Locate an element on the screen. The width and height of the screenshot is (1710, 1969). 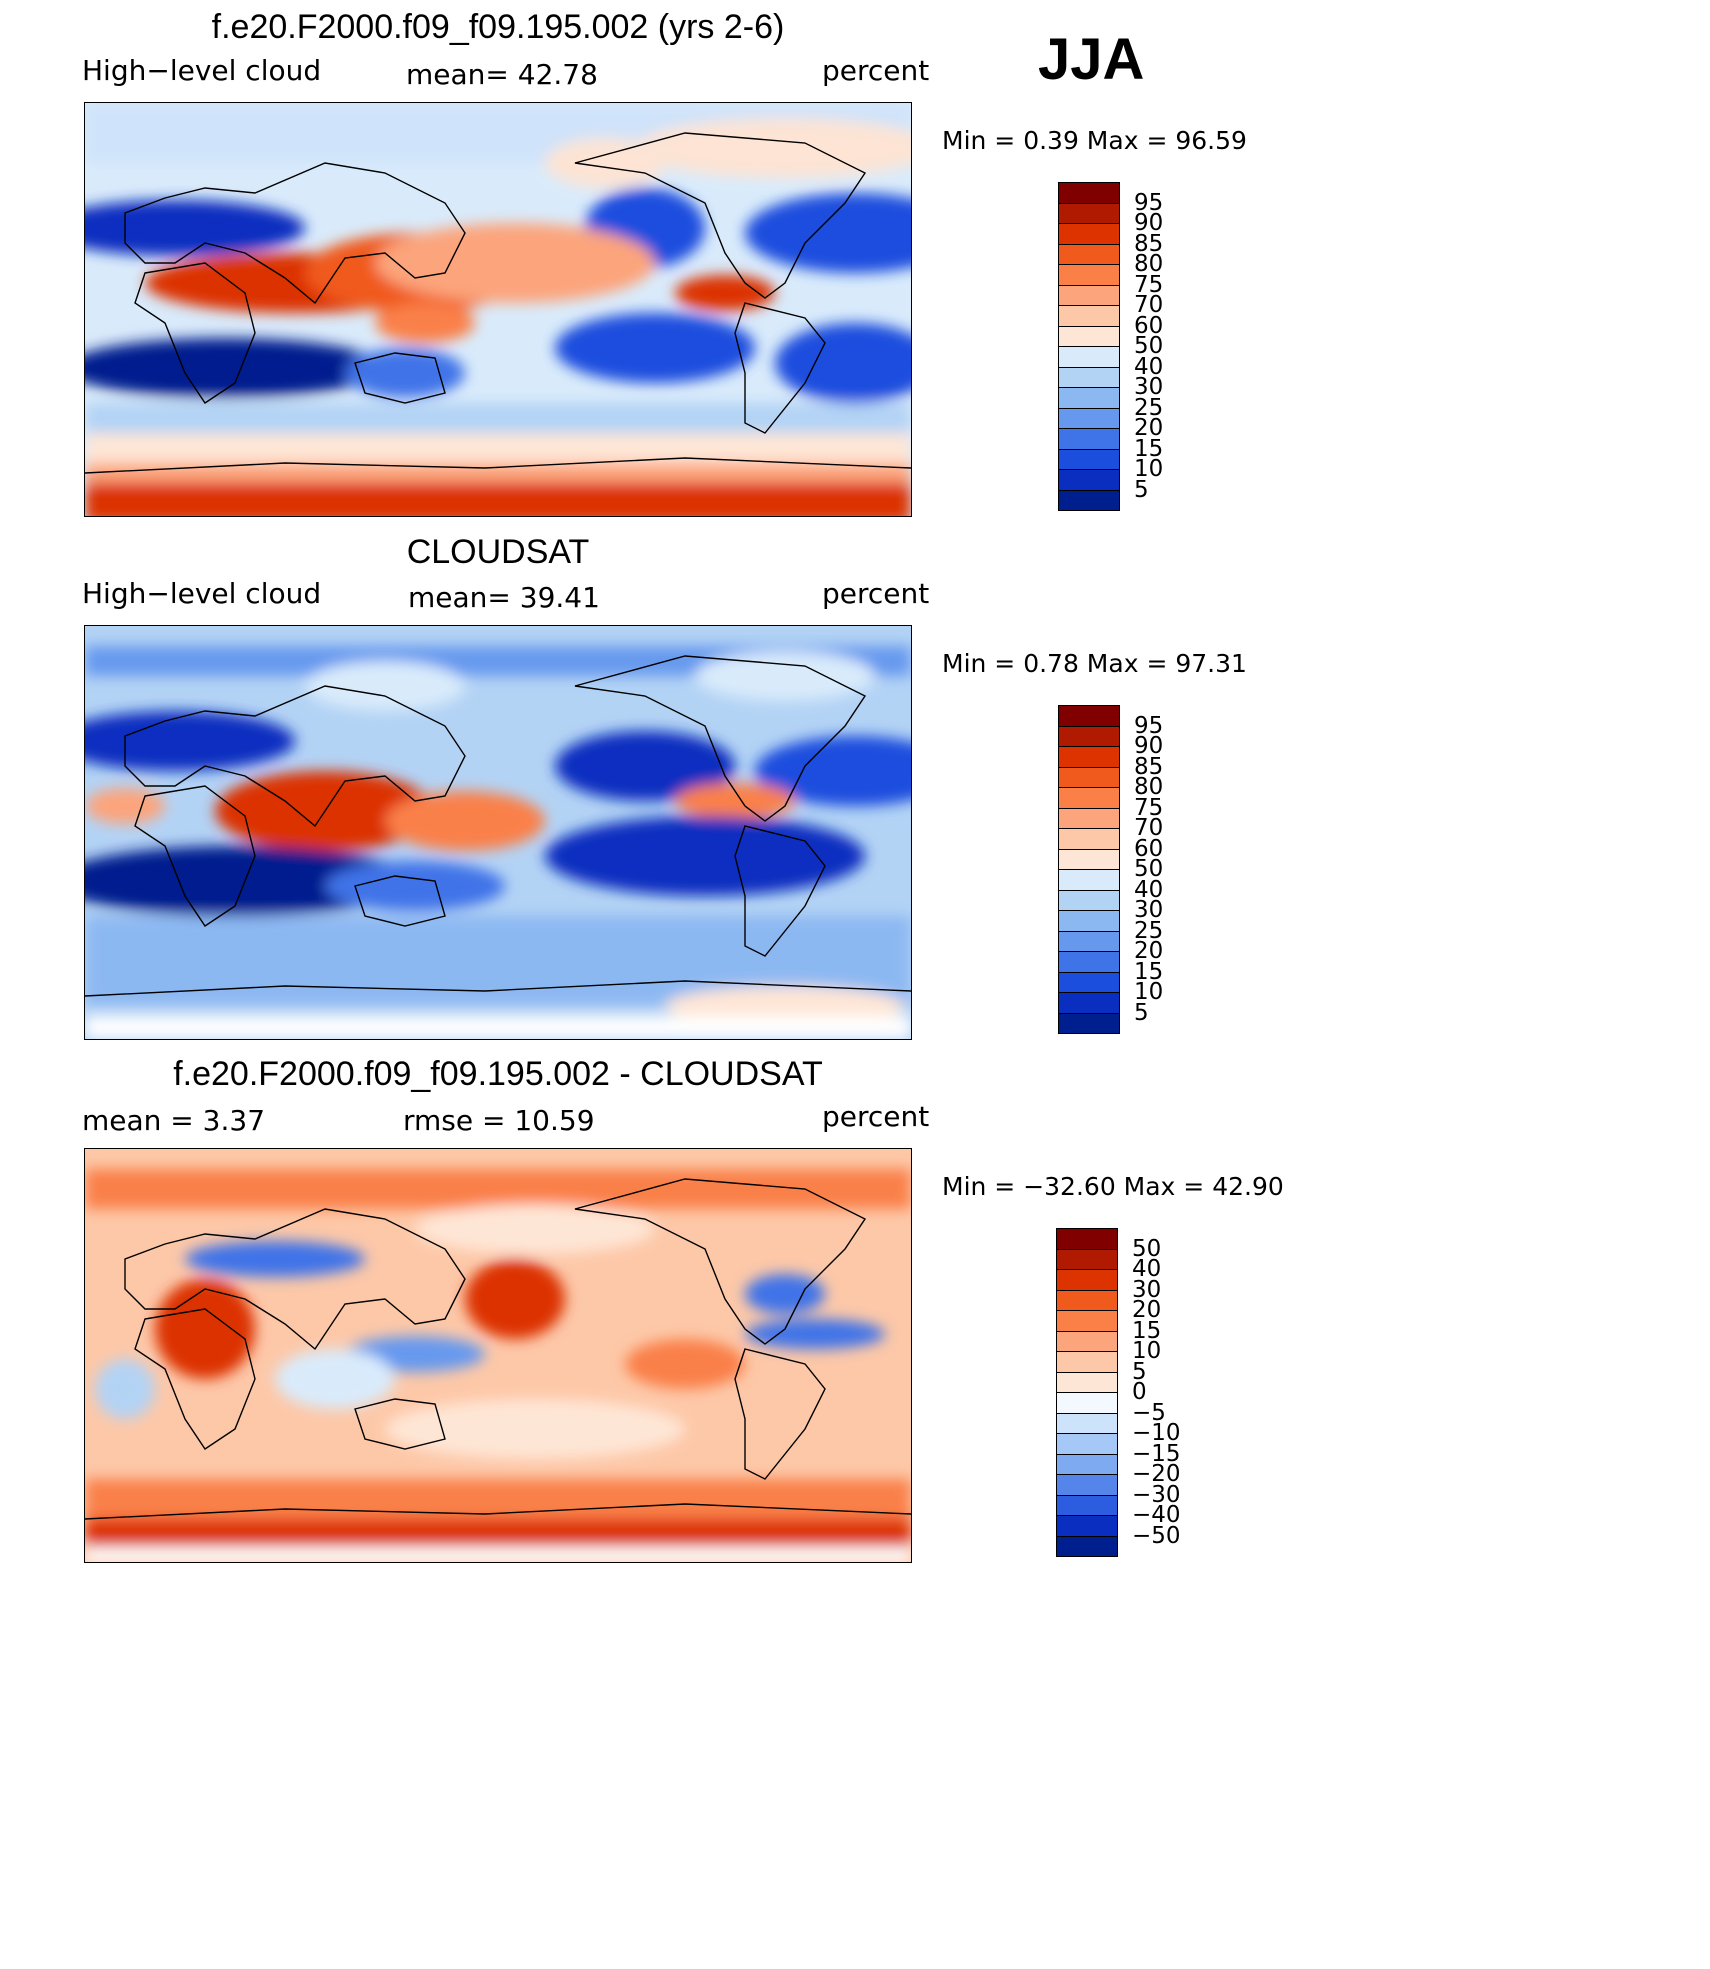
panel-2-colorbar: 95 90 85 80 75 70 60 50 40 30 25 20 15 10 5 is located at coordinates (1118, 869).